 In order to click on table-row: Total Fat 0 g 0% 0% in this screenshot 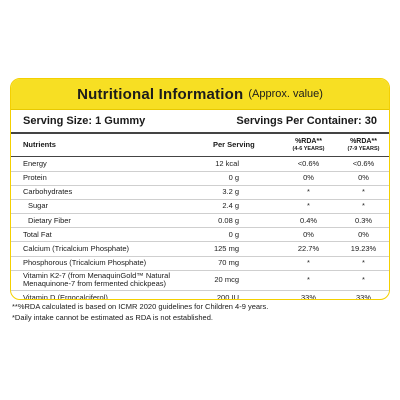, I will do `click(200, 235)`.